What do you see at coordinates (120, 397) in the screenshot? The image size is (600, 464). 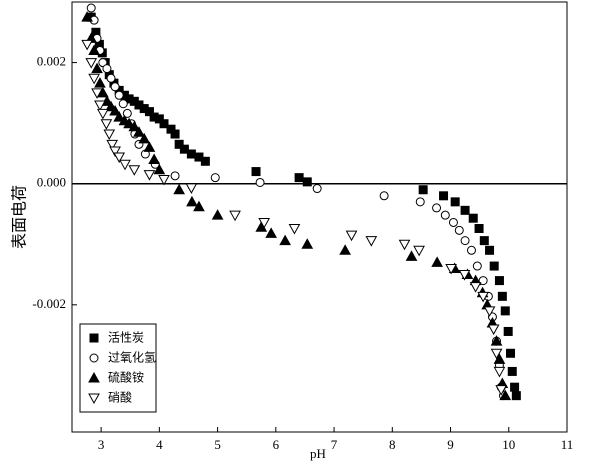 I see `legend-label: 硝酸` at bounding box center [120, 397].